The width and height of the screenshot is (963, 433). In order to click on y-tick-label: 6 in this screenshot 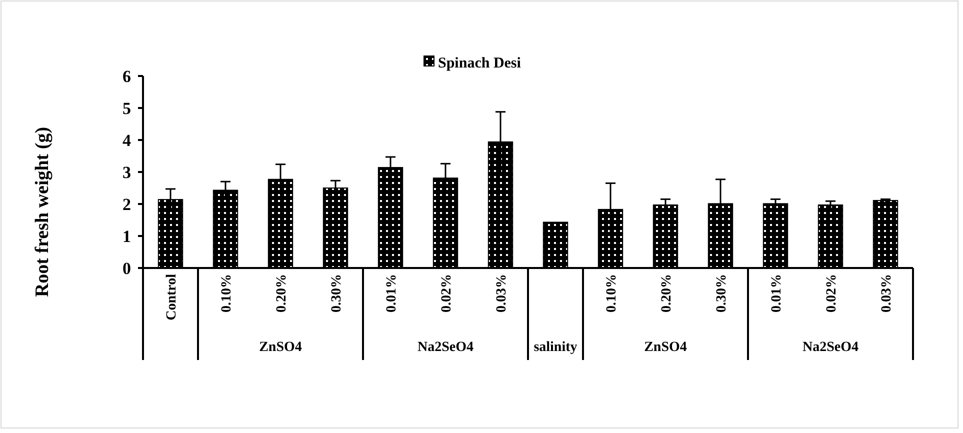, I will do `click(126, 76)`.